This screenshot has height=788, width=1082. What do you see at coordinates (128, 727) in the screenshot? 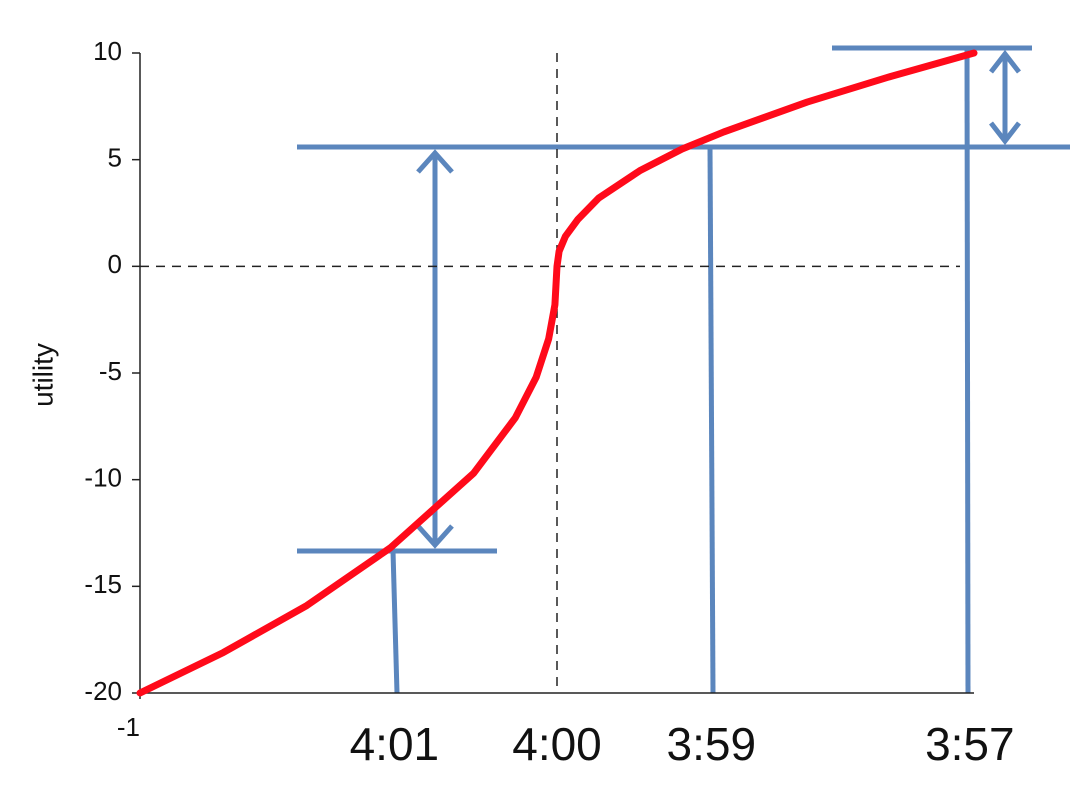
I see `x-tick-label: -1` at bounding box center [128, 727].